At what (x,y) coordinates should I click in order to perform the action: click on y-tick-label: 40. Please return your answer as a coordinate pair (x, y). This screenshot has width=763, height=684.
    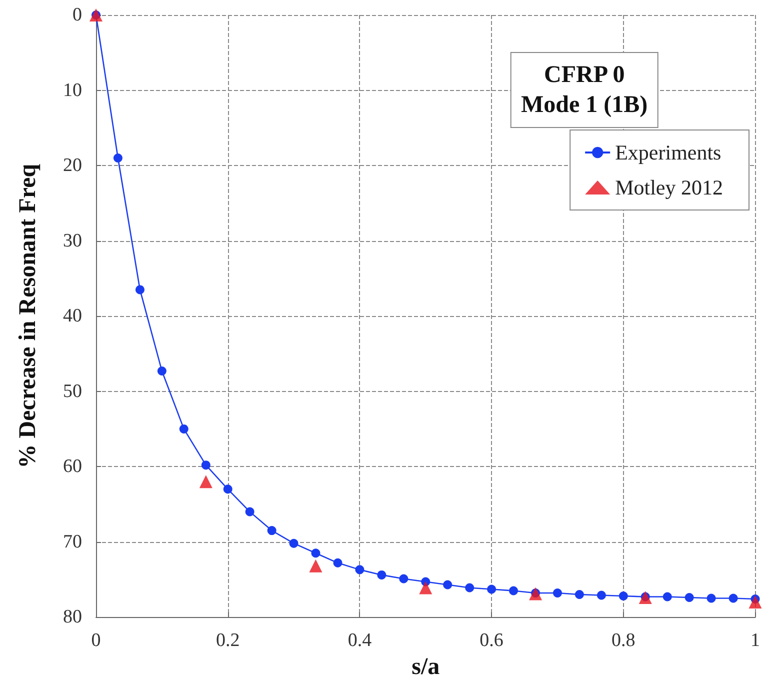
    Looking at the image, I should click on (72, 316).